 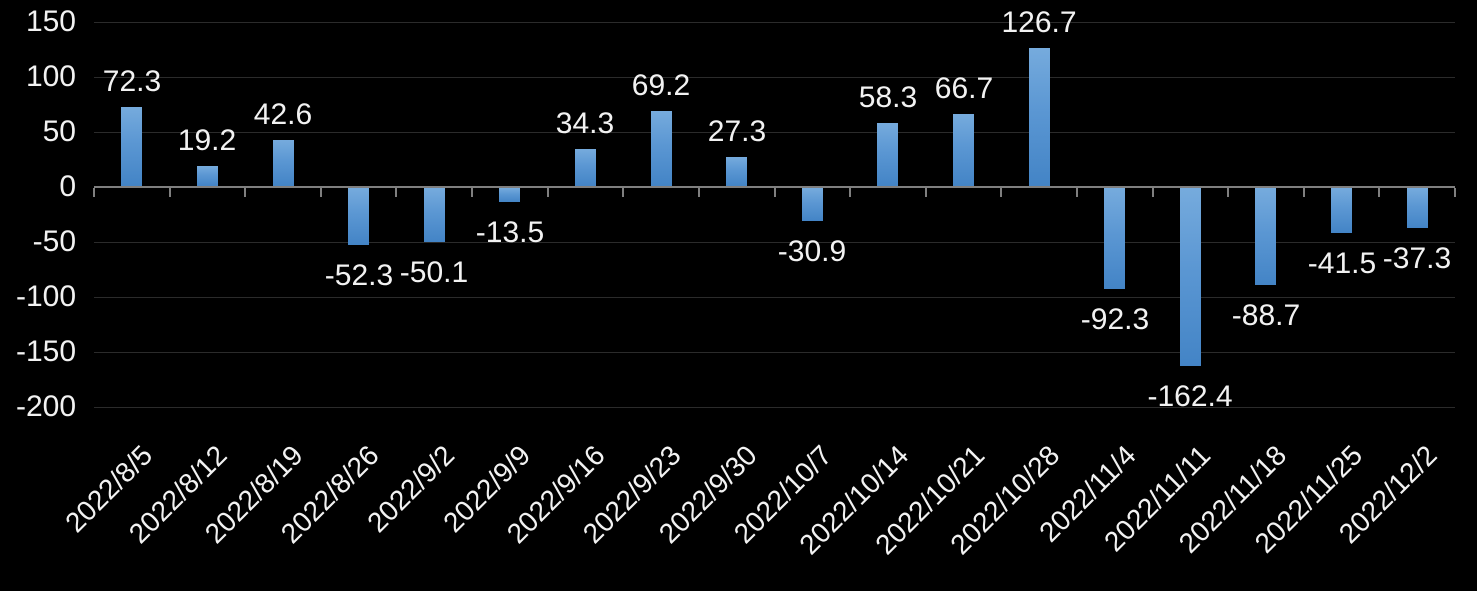 I want to click on y-axis-tick-label: -100, so click(x=45, y=296).